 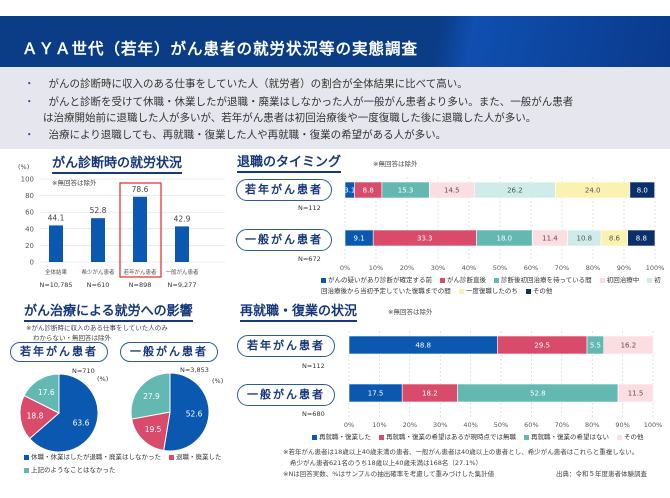 I want to click on legend-label: 上記のようなことはなかった, so click(x=73, y=470).